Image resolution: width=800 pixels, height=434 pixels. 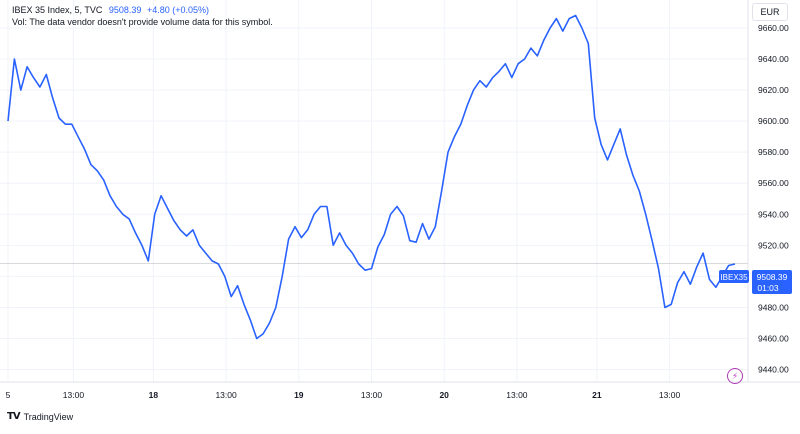 I want to click on price-tag-value-bg, so click(x=772, y=282).